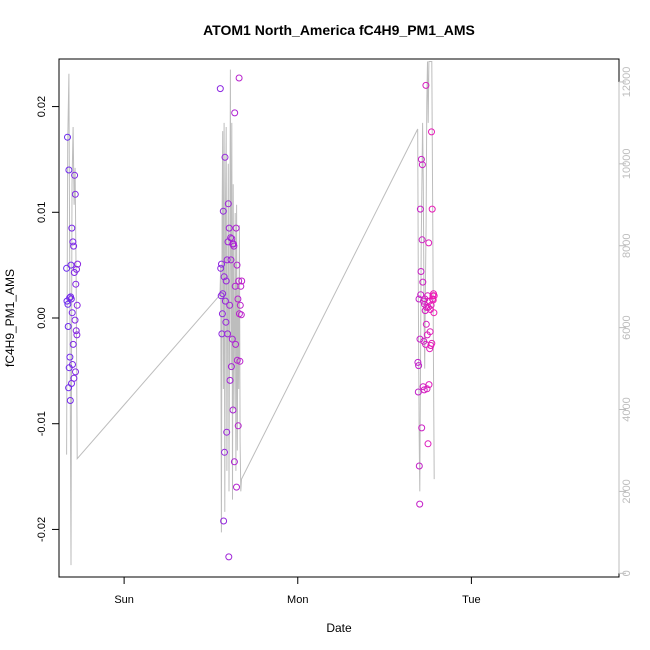 This screenshot has width=650, height=650. I want to click on y-axis: -0.02 -0.01 0.00 0.01 0.02, so click(48, 319).